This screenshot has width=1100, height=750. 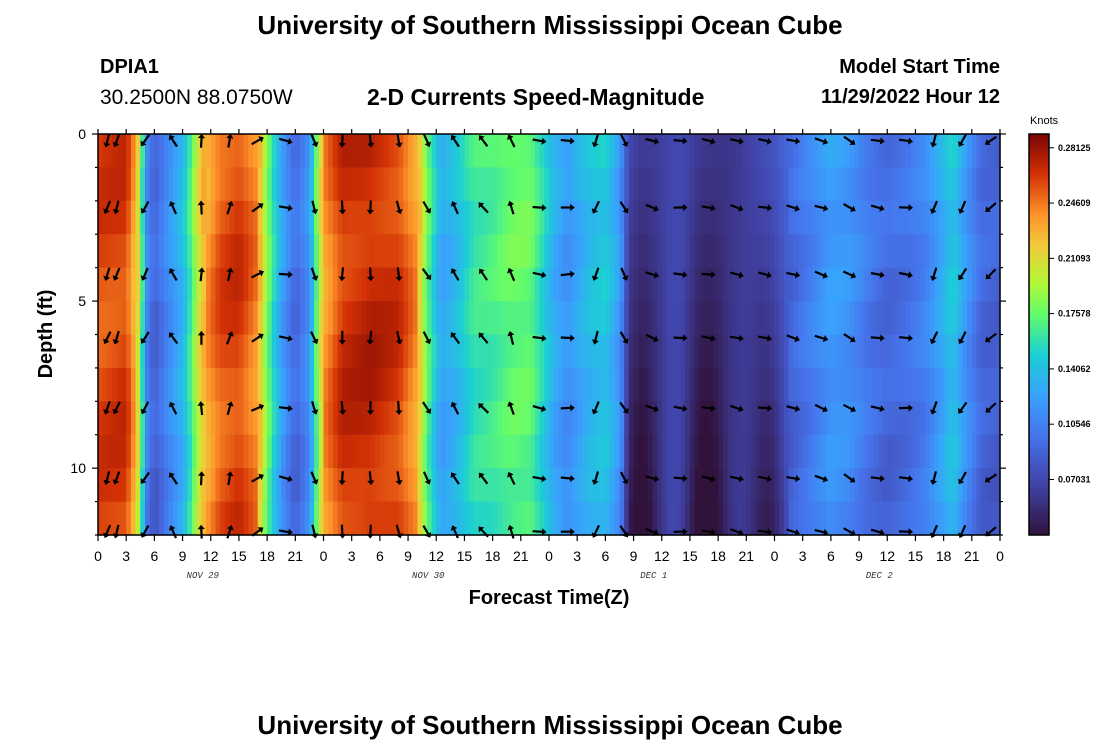 I want to click on x-tick-label: 15, so click(x=916, y=556).